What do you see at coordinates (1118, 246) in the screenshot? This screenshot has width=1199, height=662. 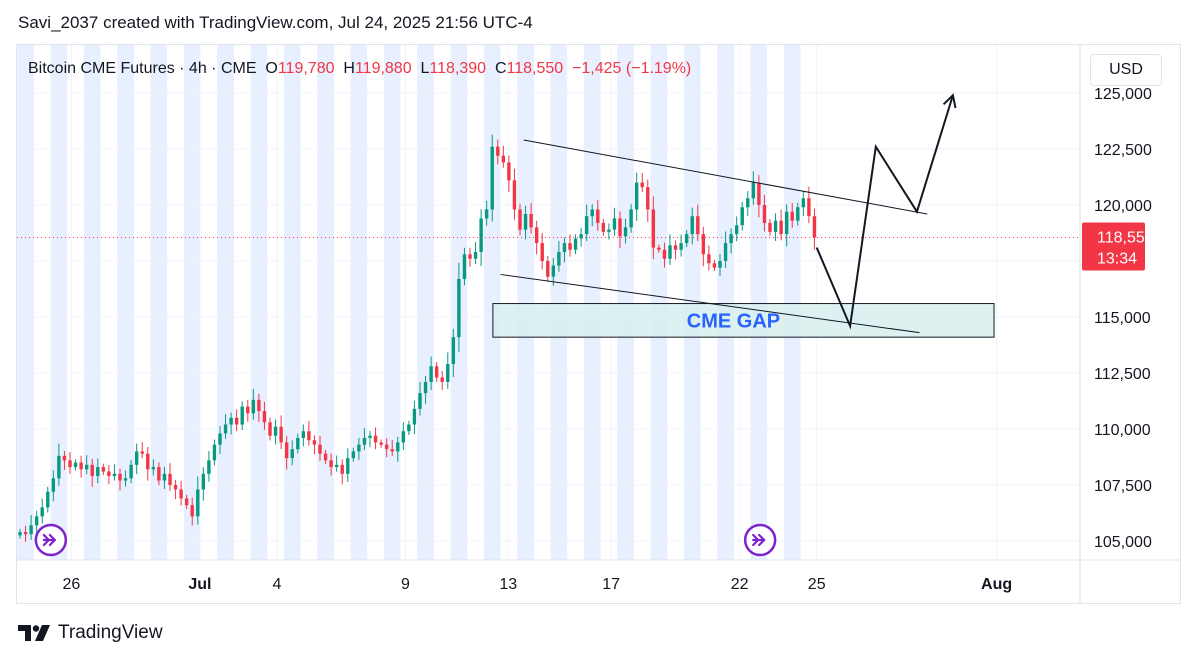 I see `last-price-tag: 118,550 13:34` at bounding box center [1118, 246].